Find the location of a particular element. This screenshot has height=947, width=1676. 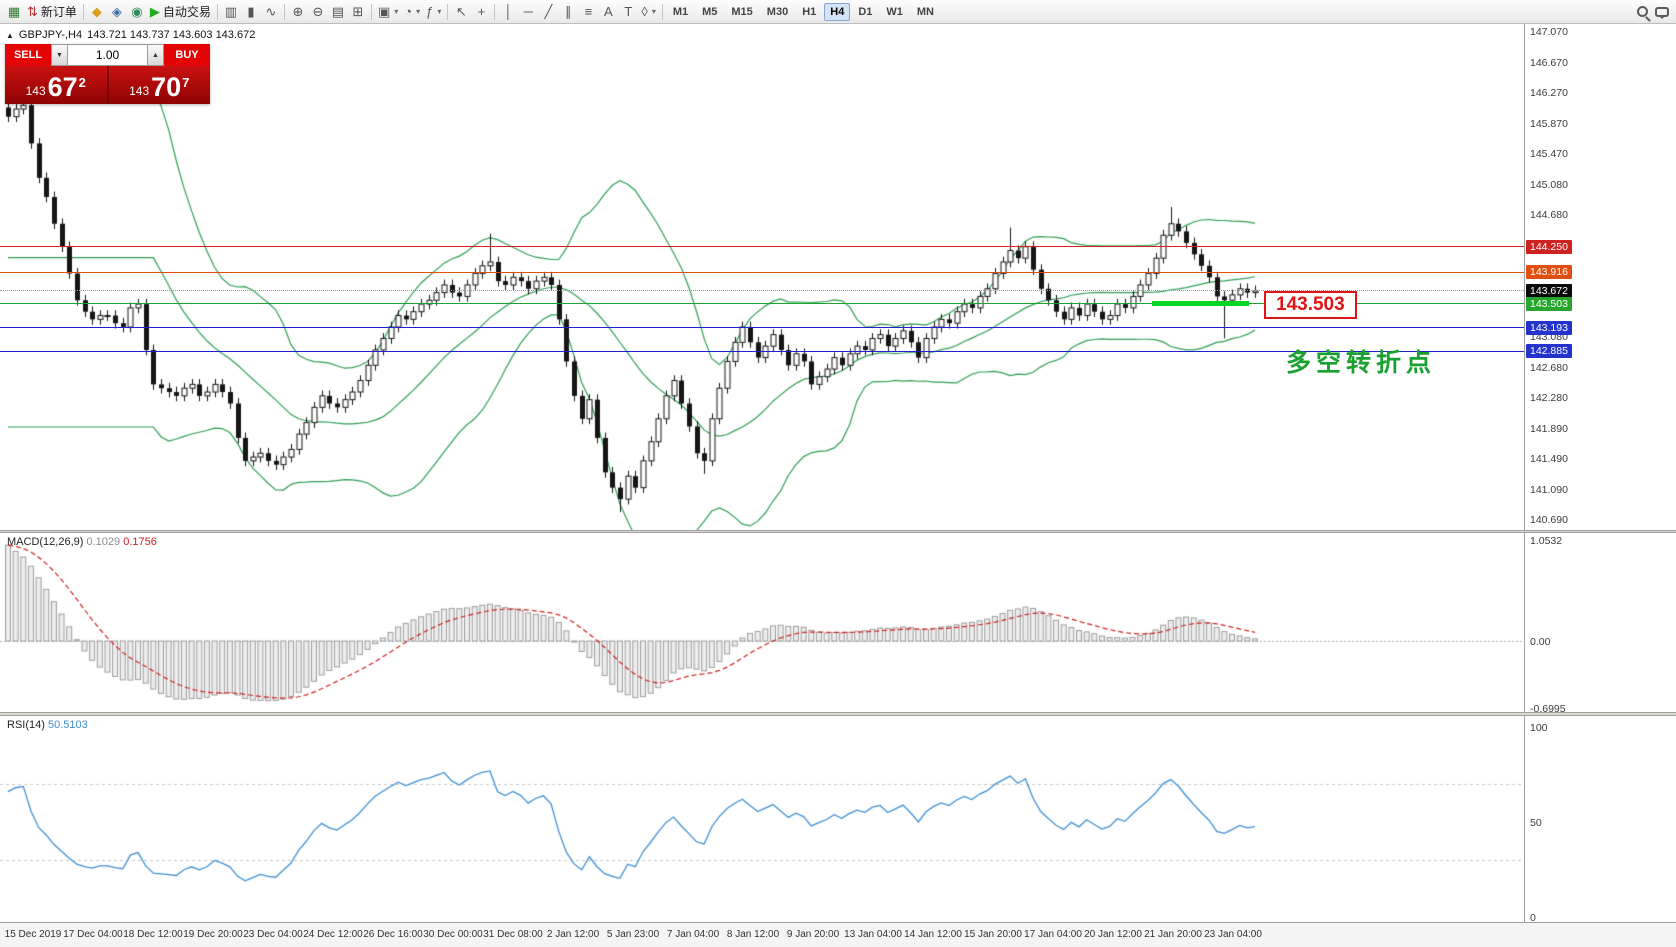

time-tick-label: 8 Jan 12:00 is located at coordinates (753, 934).